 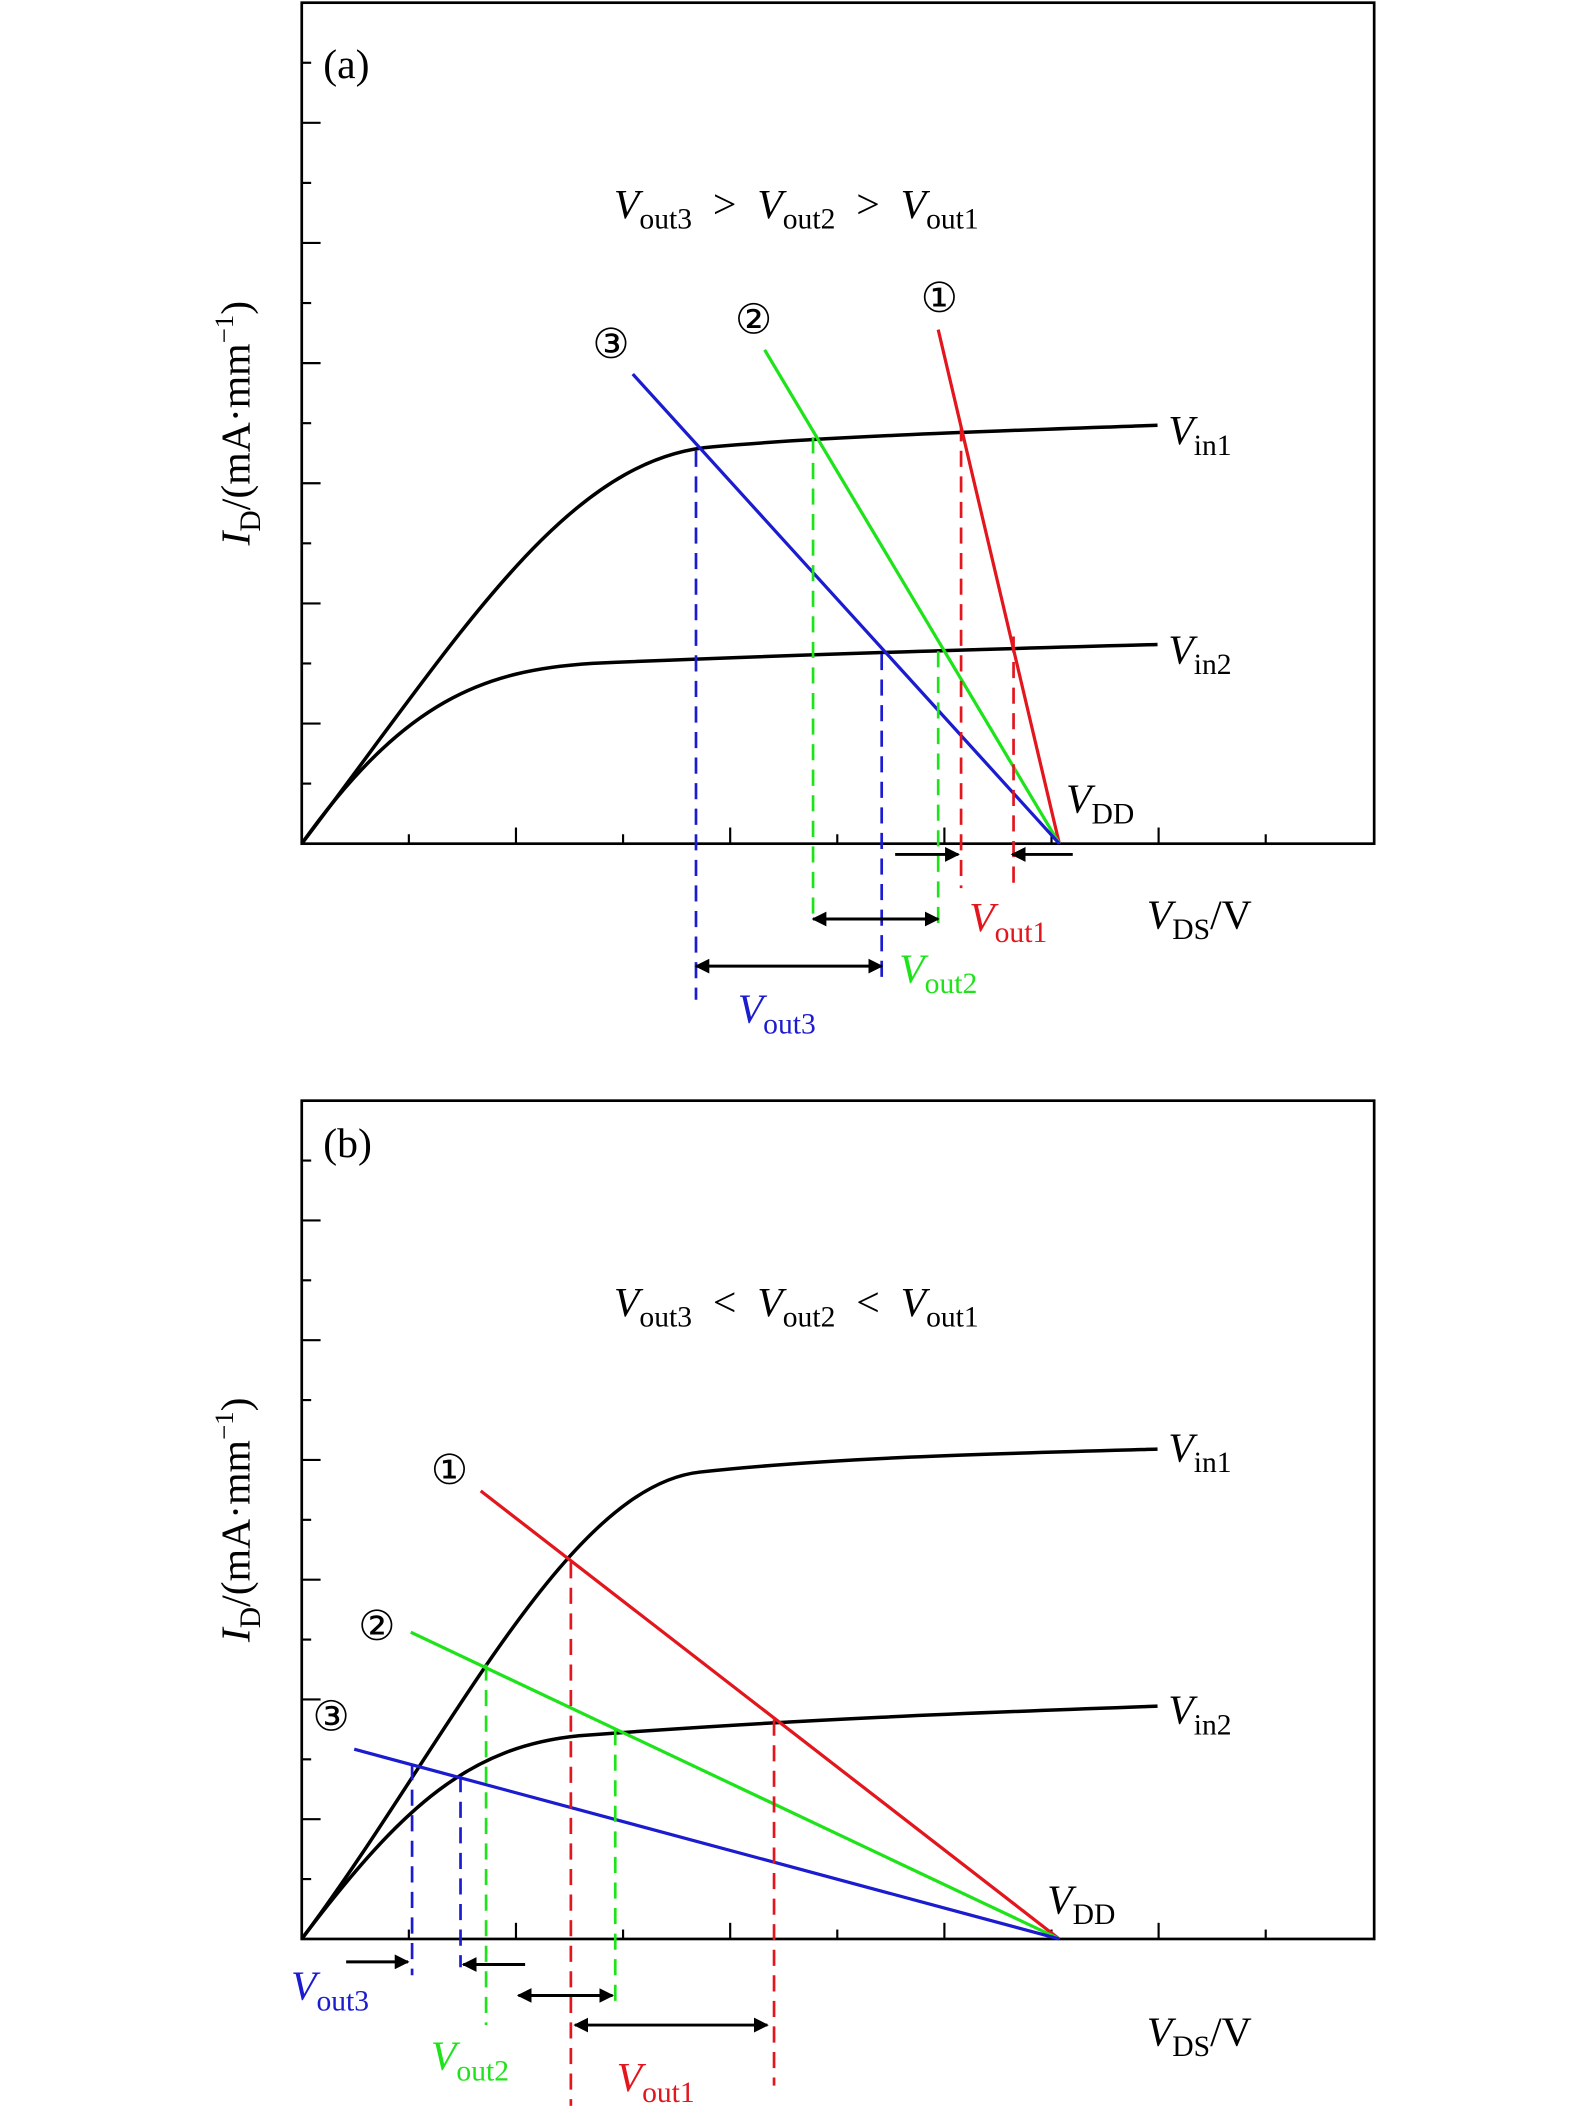 I want to click on panel-tag: (a), so click(x=346, y=65).